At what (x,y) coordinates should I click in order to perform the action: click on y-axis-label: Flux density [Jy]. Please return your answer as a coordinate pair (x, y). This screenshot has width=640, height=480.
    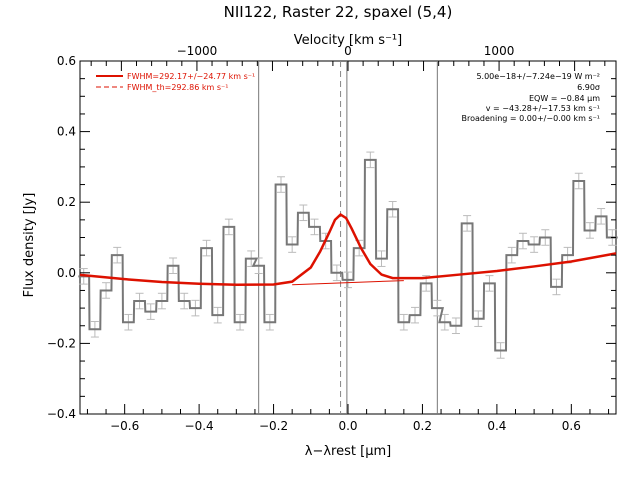
    Looking at the image, I should click on (29, 245).